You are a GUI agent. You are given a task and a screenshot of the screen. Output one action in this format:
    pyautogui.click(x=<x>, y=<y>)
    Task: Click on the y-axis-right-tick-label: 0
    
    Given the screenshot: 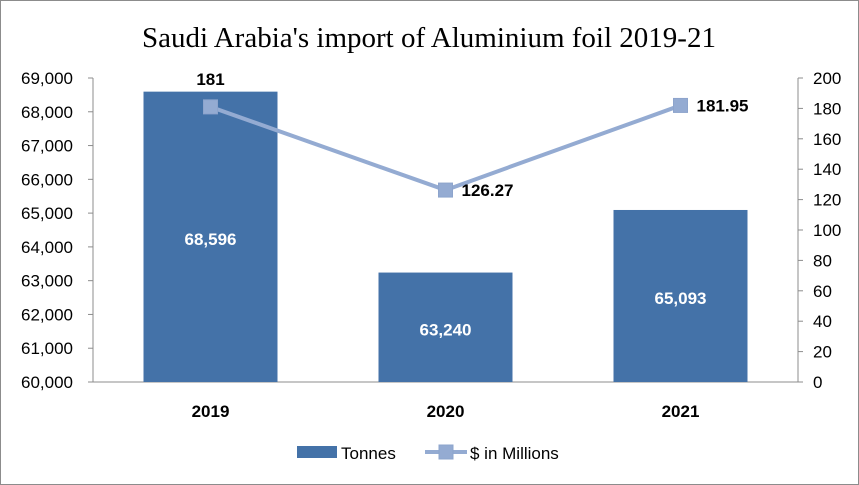 What is the action you would take?
    pyautogui.click(x=817, y=382)
    